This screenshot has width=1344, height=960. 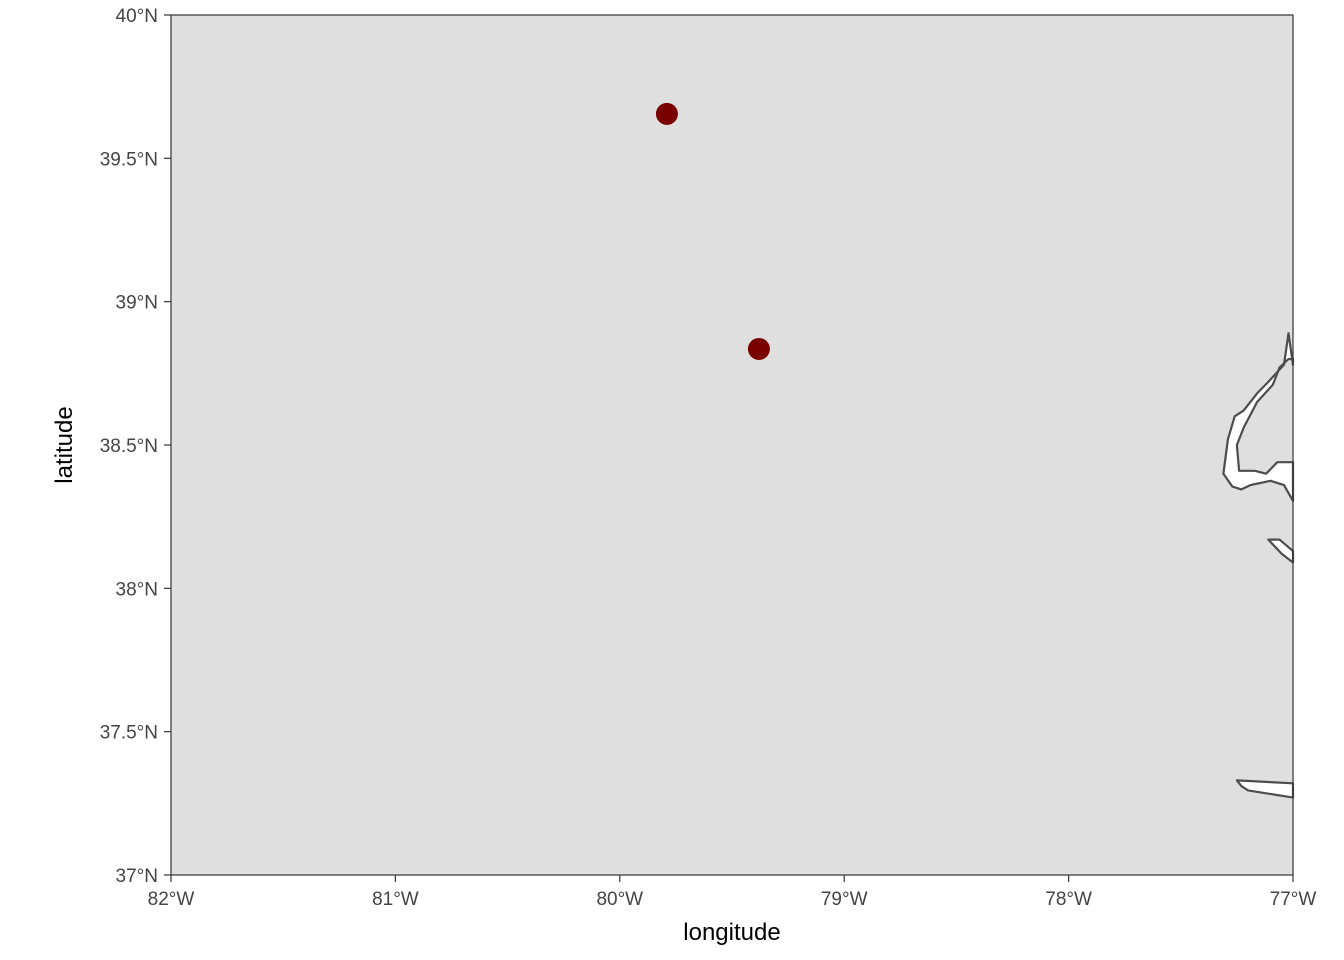 What do you see at coordinates (137, 303) in the screenshot?
I see `y-tick-label: 39°N` at bounding box center [137, 303].